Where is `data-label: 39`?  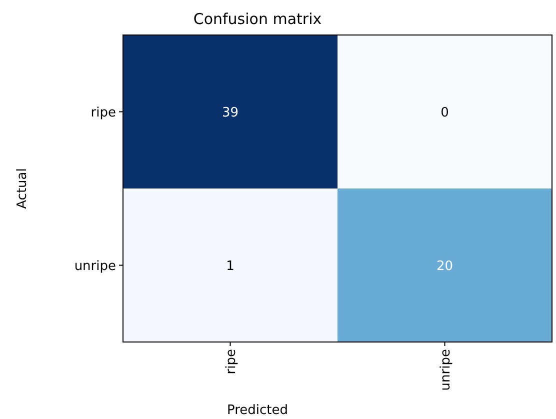
data-label: 39 is located at coordinates (230, 112).